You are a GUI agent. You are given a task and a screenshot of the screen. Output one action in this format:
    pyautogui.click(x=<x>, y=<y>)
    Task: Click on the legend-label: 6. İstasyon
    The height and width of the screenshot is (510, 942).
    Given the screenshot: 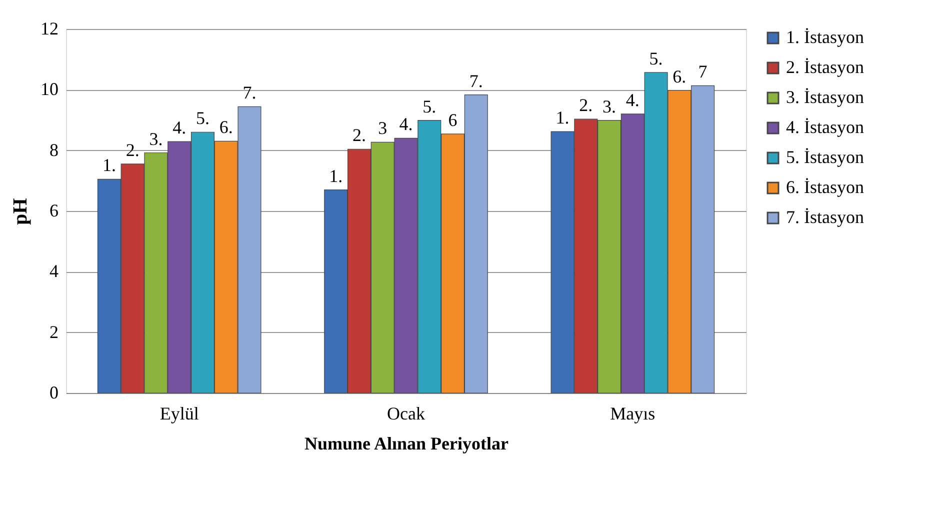 What is the action you would take?
    pyautogui.click(x=825, y=187)
    